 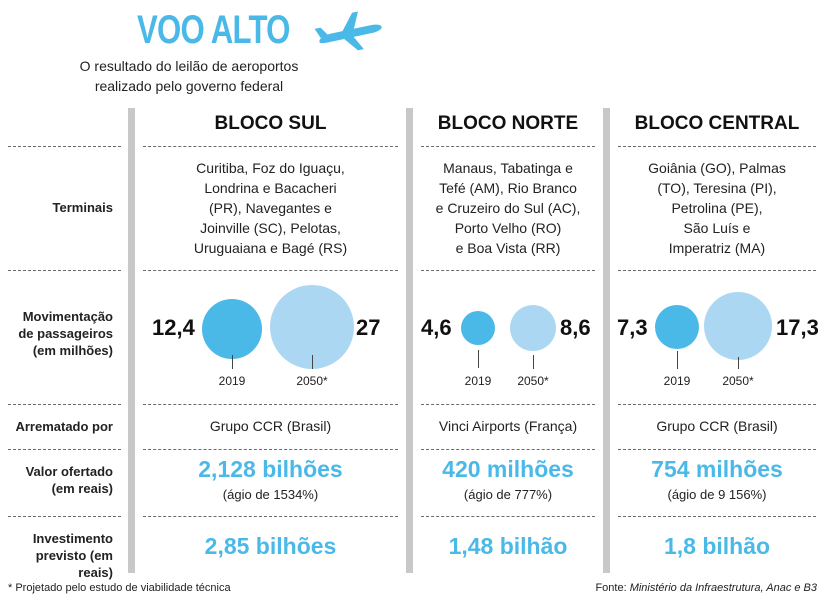 I want to click on agio: (ágio de 777%), so click(x=508, y=494).